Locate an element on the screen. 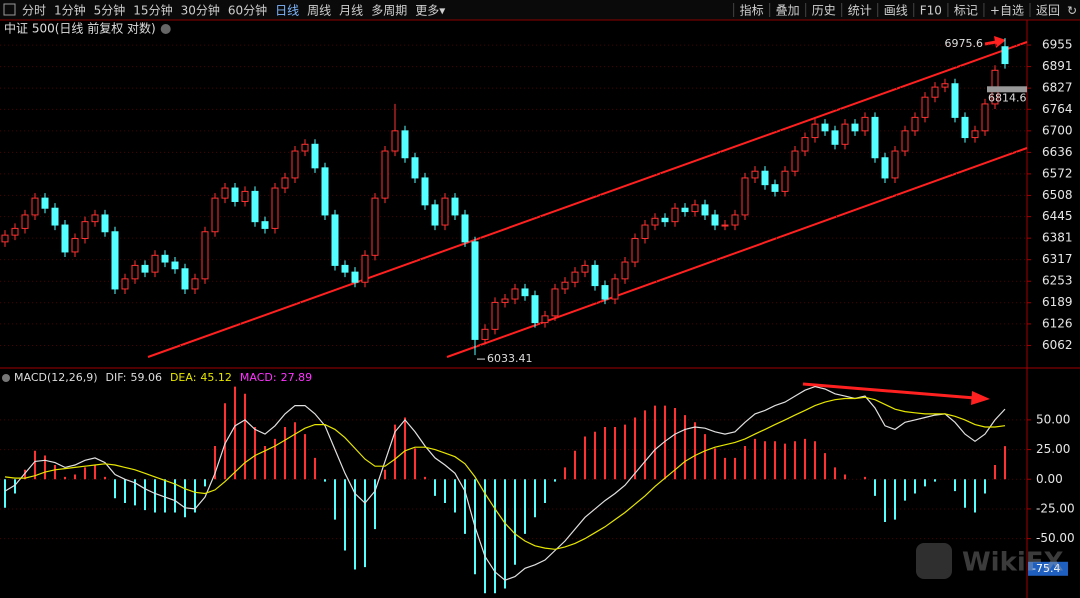 This screenshot has width=1080, height=598. toolbar-item: 60分钟 is located at coordinates (247, 10).